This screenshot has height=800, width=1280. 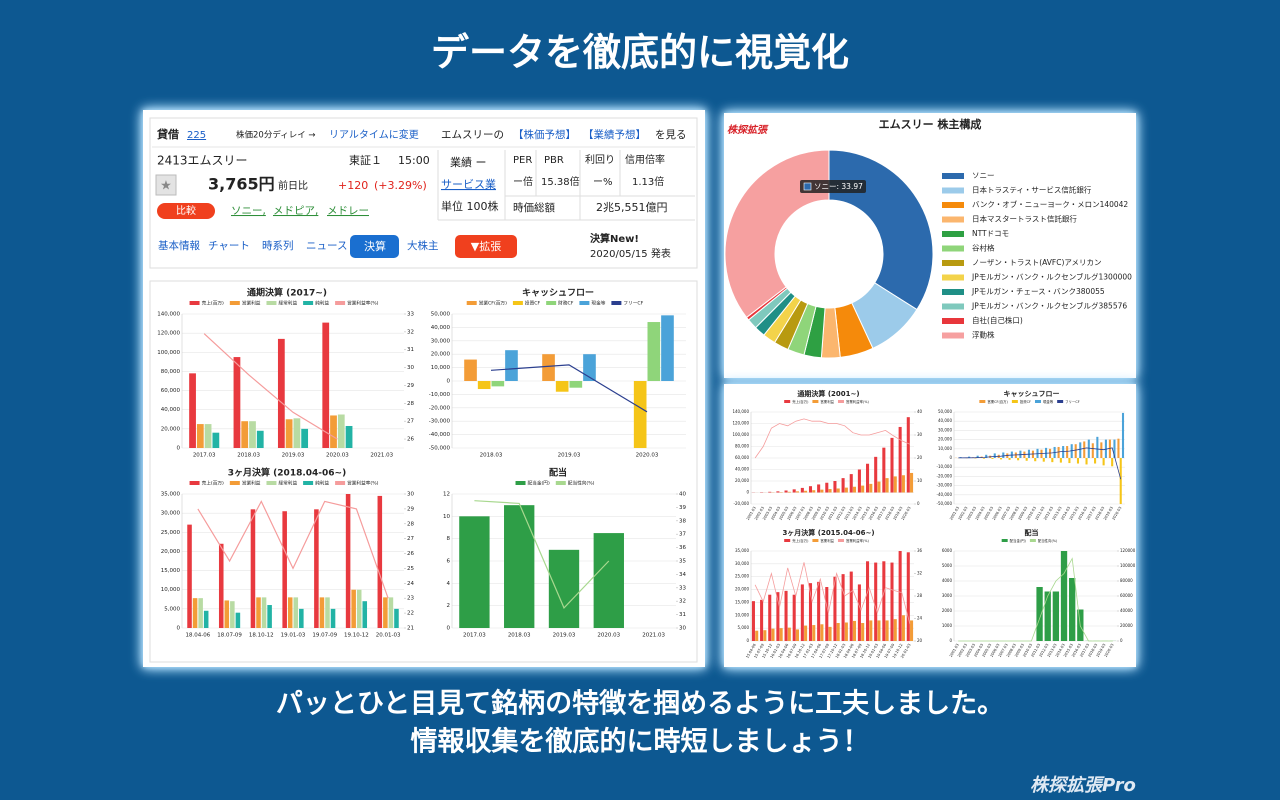 I want to click on favorite-button, so click(x=166, y=185).